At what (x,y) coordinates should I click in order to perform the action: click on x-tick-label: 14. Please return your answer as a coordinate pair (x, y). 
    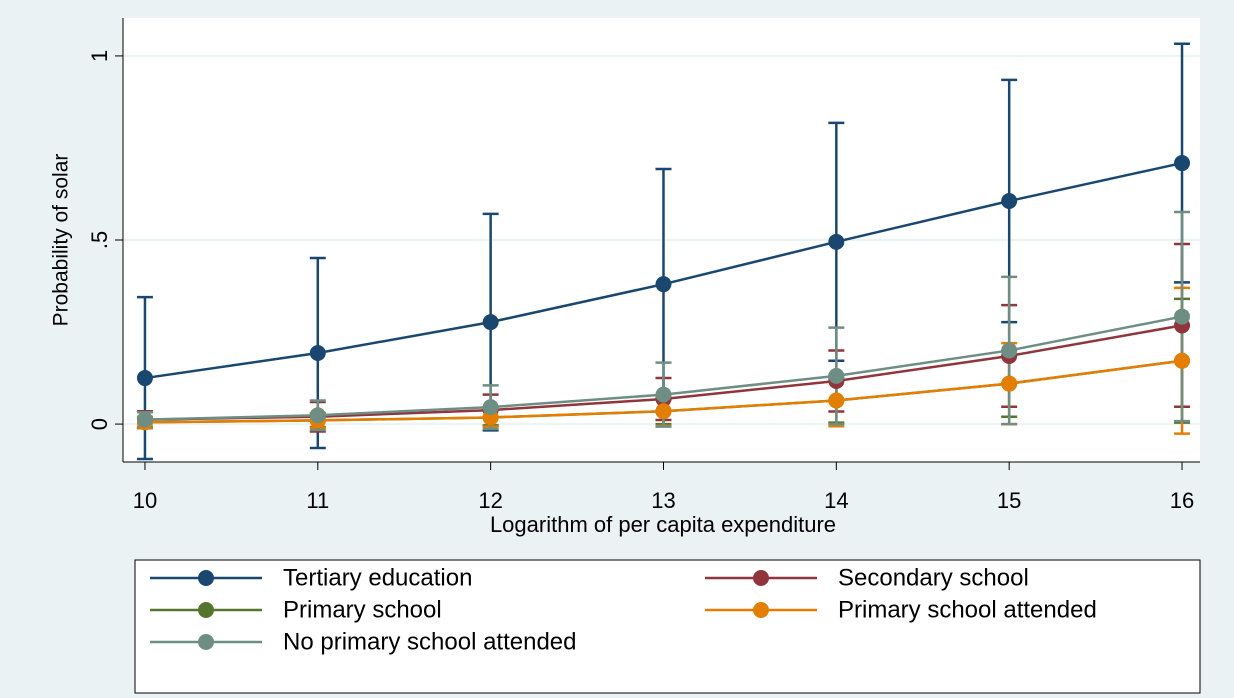
    Looking at the image, I should click on (836, 500).